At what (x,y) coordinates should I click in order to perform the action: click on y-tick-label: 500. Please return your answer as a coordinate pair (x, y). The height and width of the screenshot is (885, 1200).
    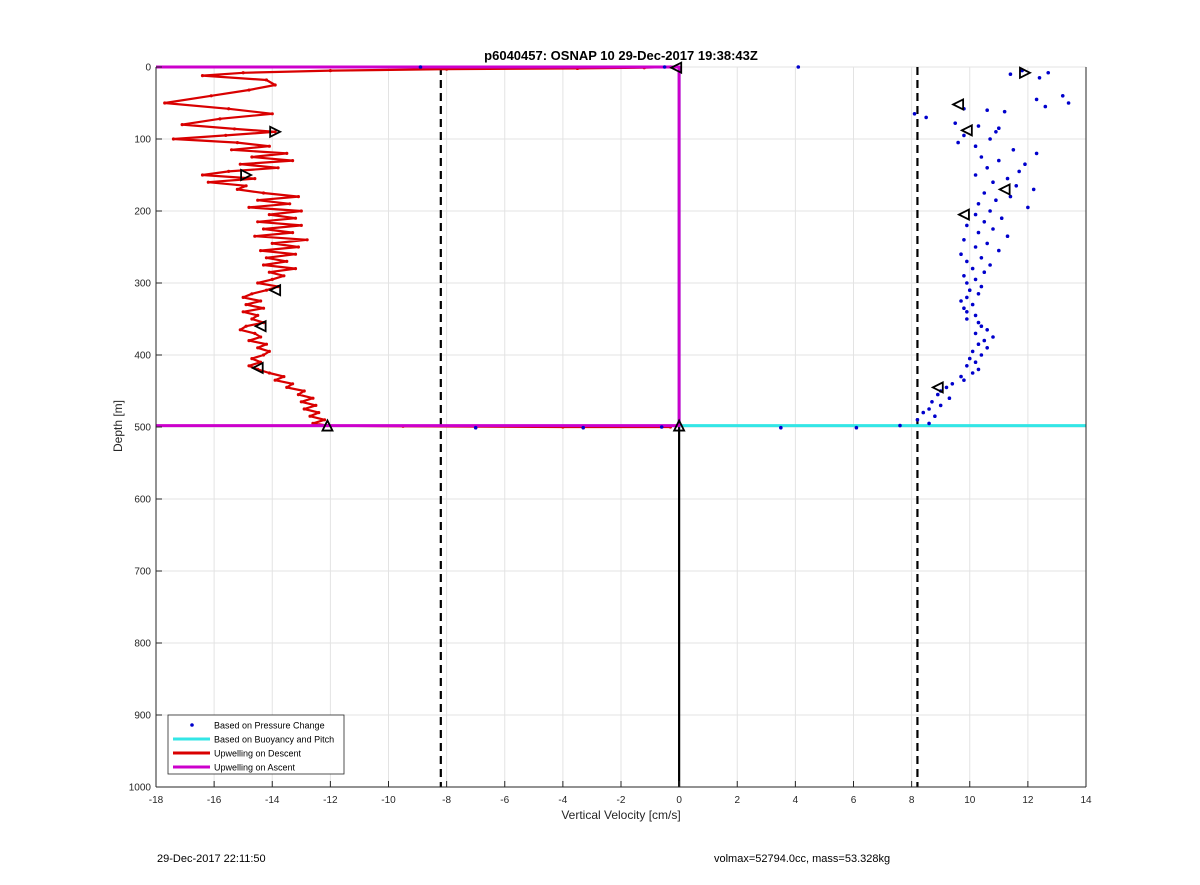
    Looking at the image, I should click on (142, 428).